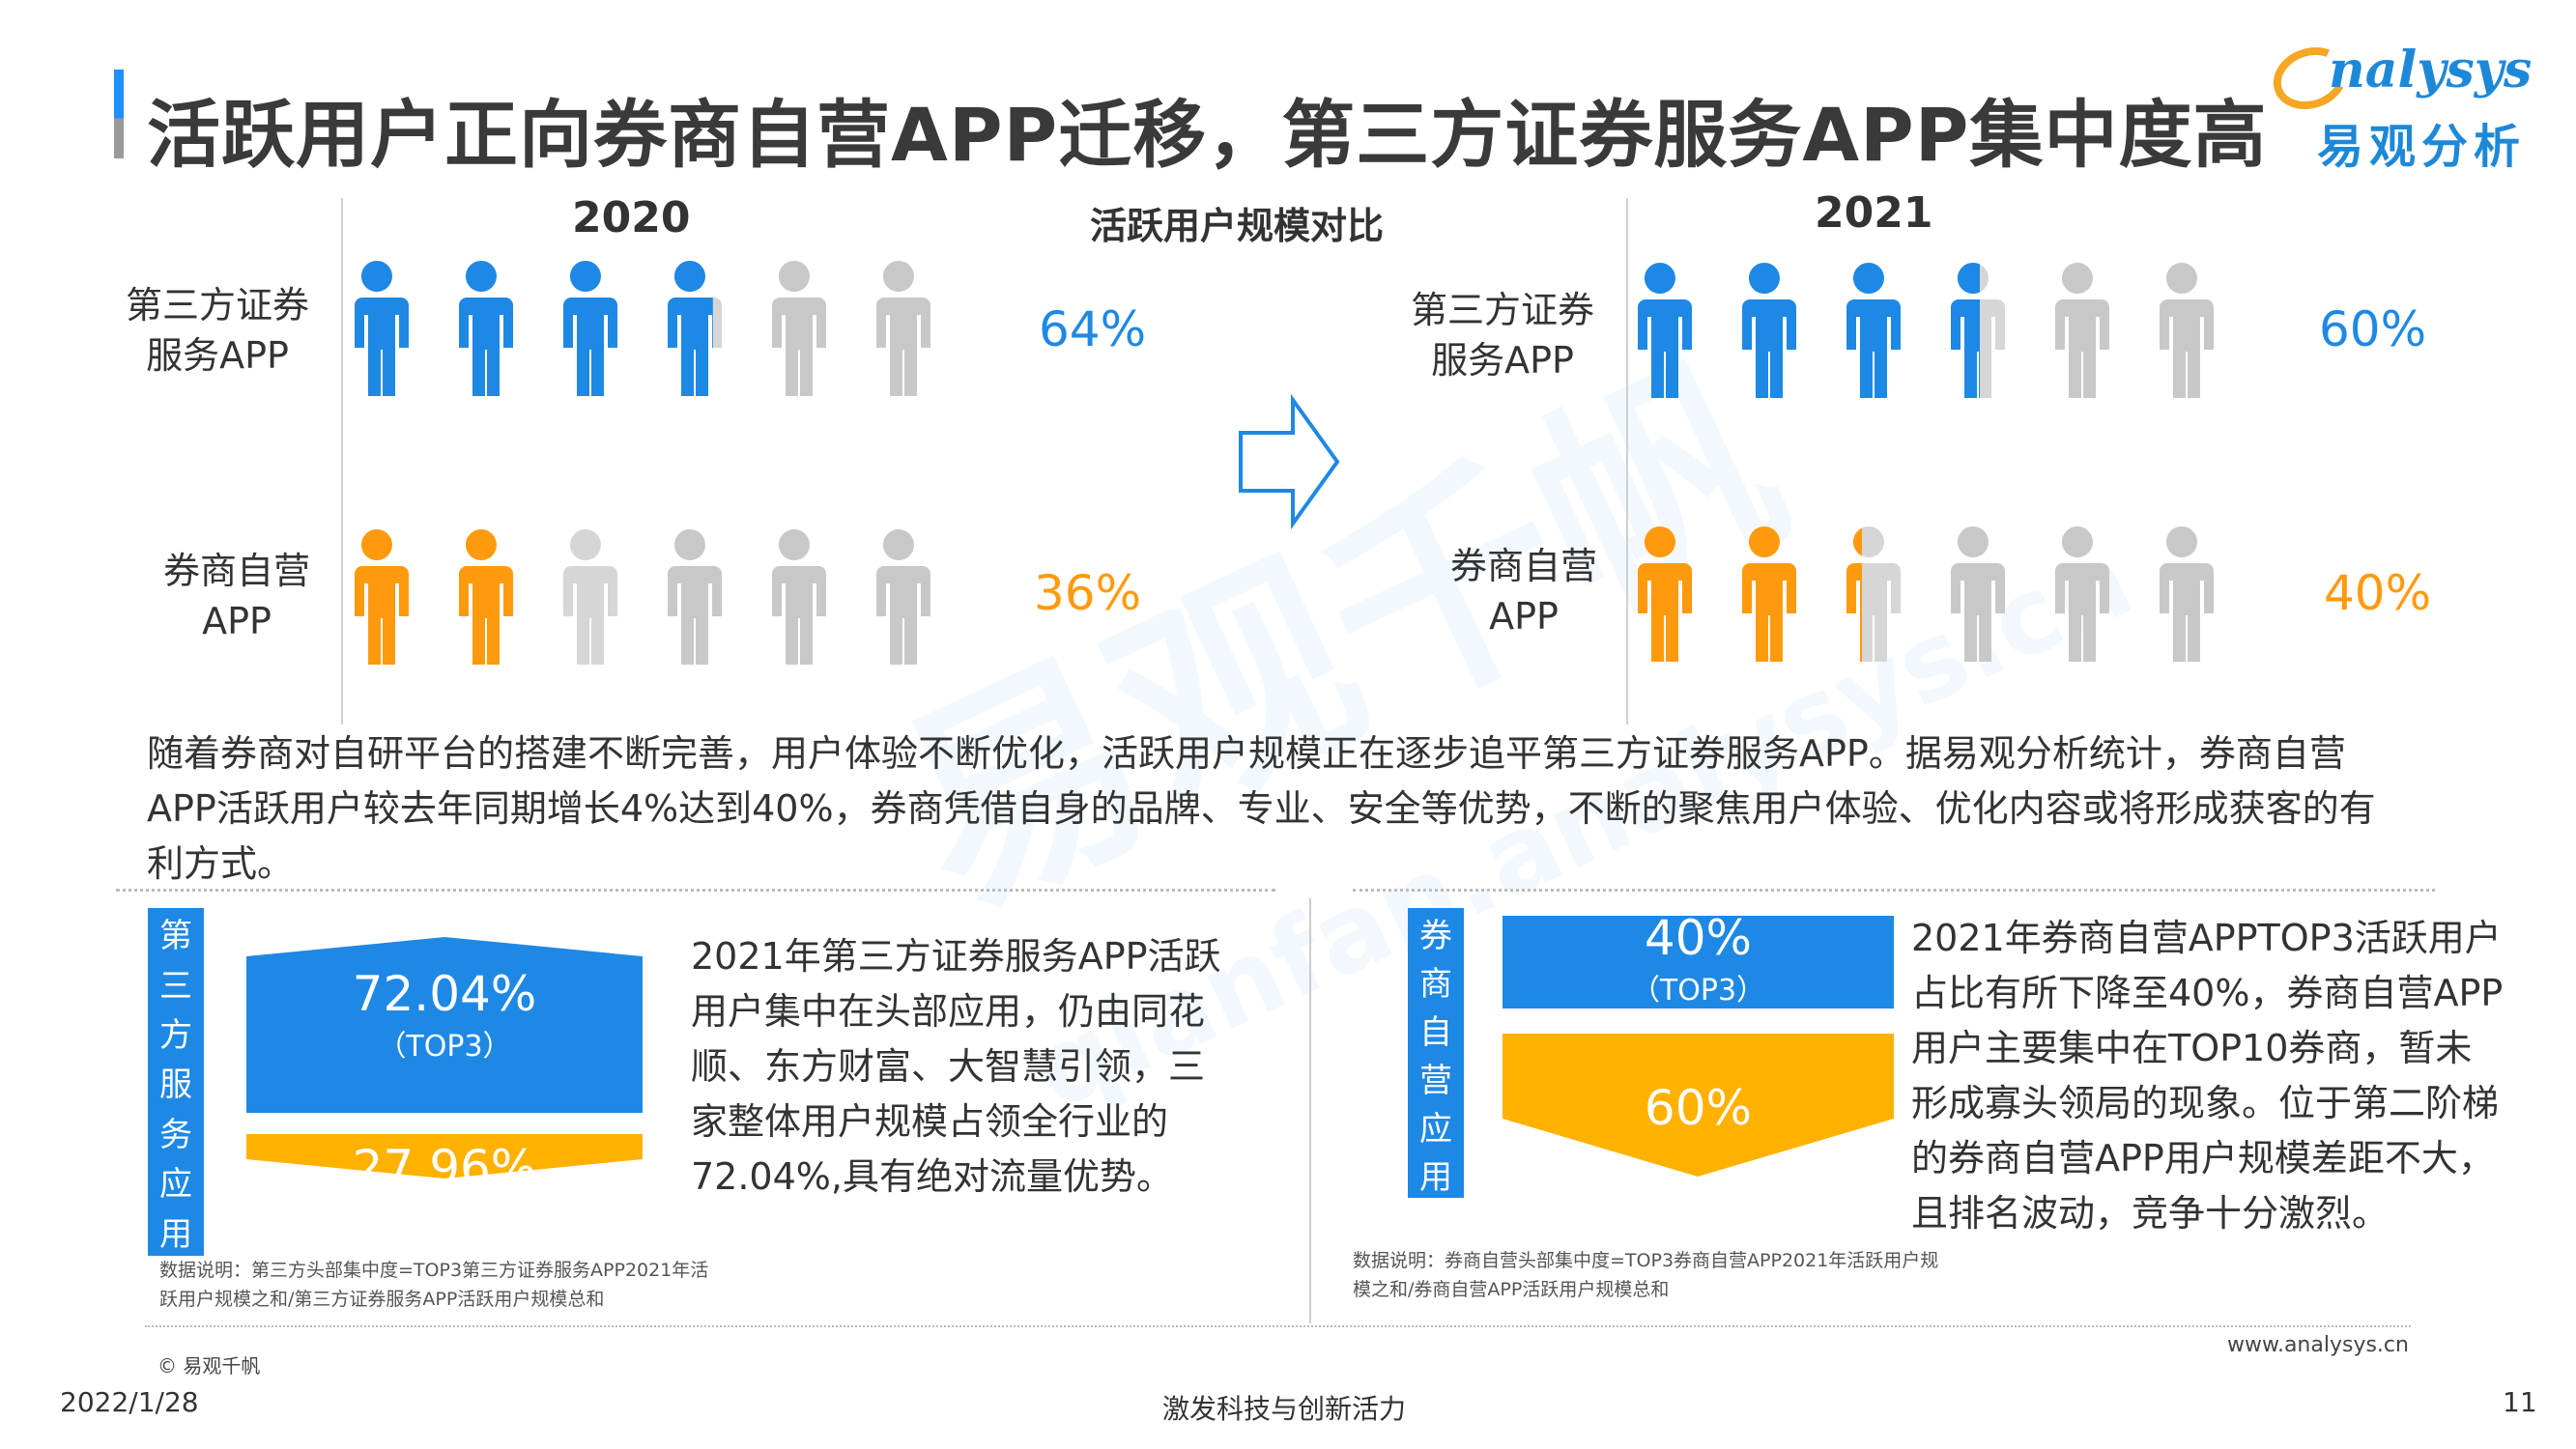 The height and width of the screenshot is (1449, 2576). Describe the element at coordinates (2151, 1213) in the screenshot. I see `description-line: 且排名波动，竞争十分激烈。` at that location.